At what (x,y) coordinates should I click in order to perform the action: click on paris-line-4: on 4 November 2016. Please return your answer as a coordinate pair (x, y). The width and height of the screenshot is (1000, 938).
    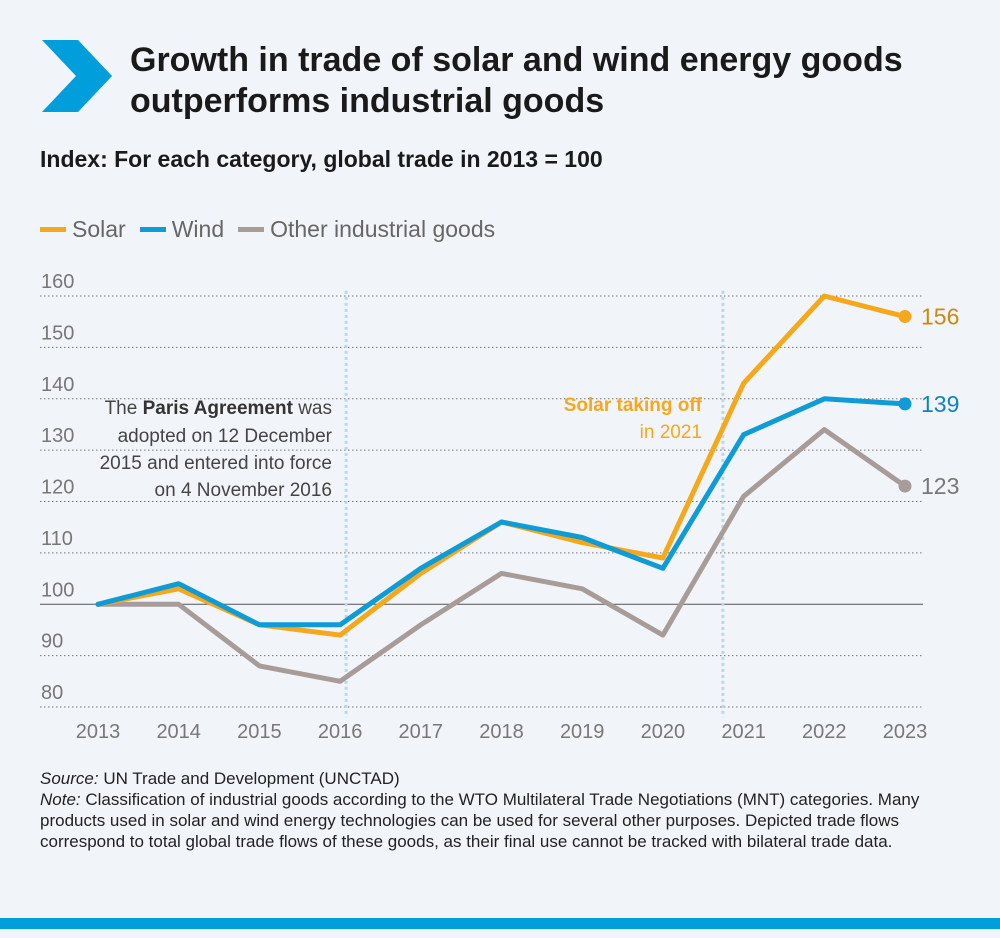
    Looking at the image, I should click on (243, 490).